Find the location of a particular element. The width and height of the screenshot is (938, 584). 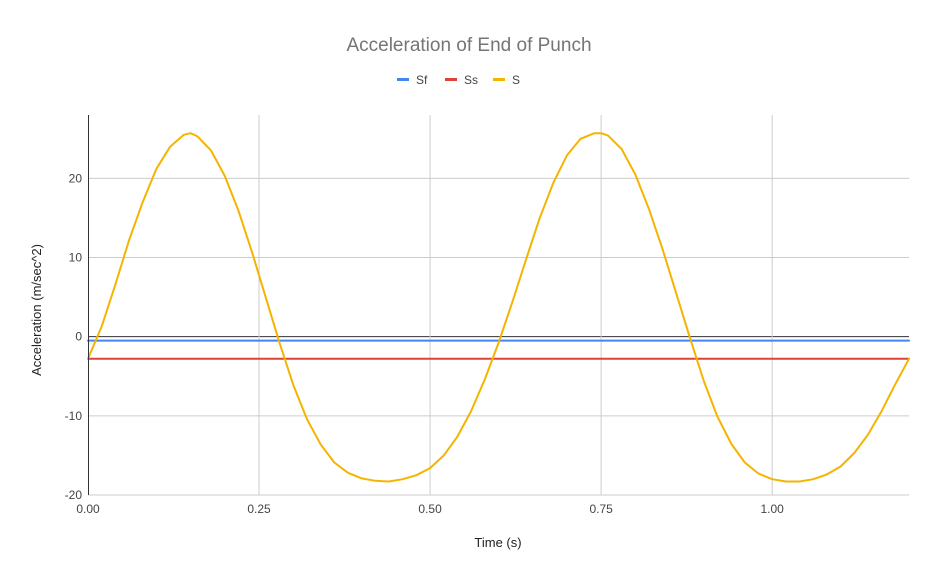

y-tick-label: 0 is located at coordinates (78, 337).